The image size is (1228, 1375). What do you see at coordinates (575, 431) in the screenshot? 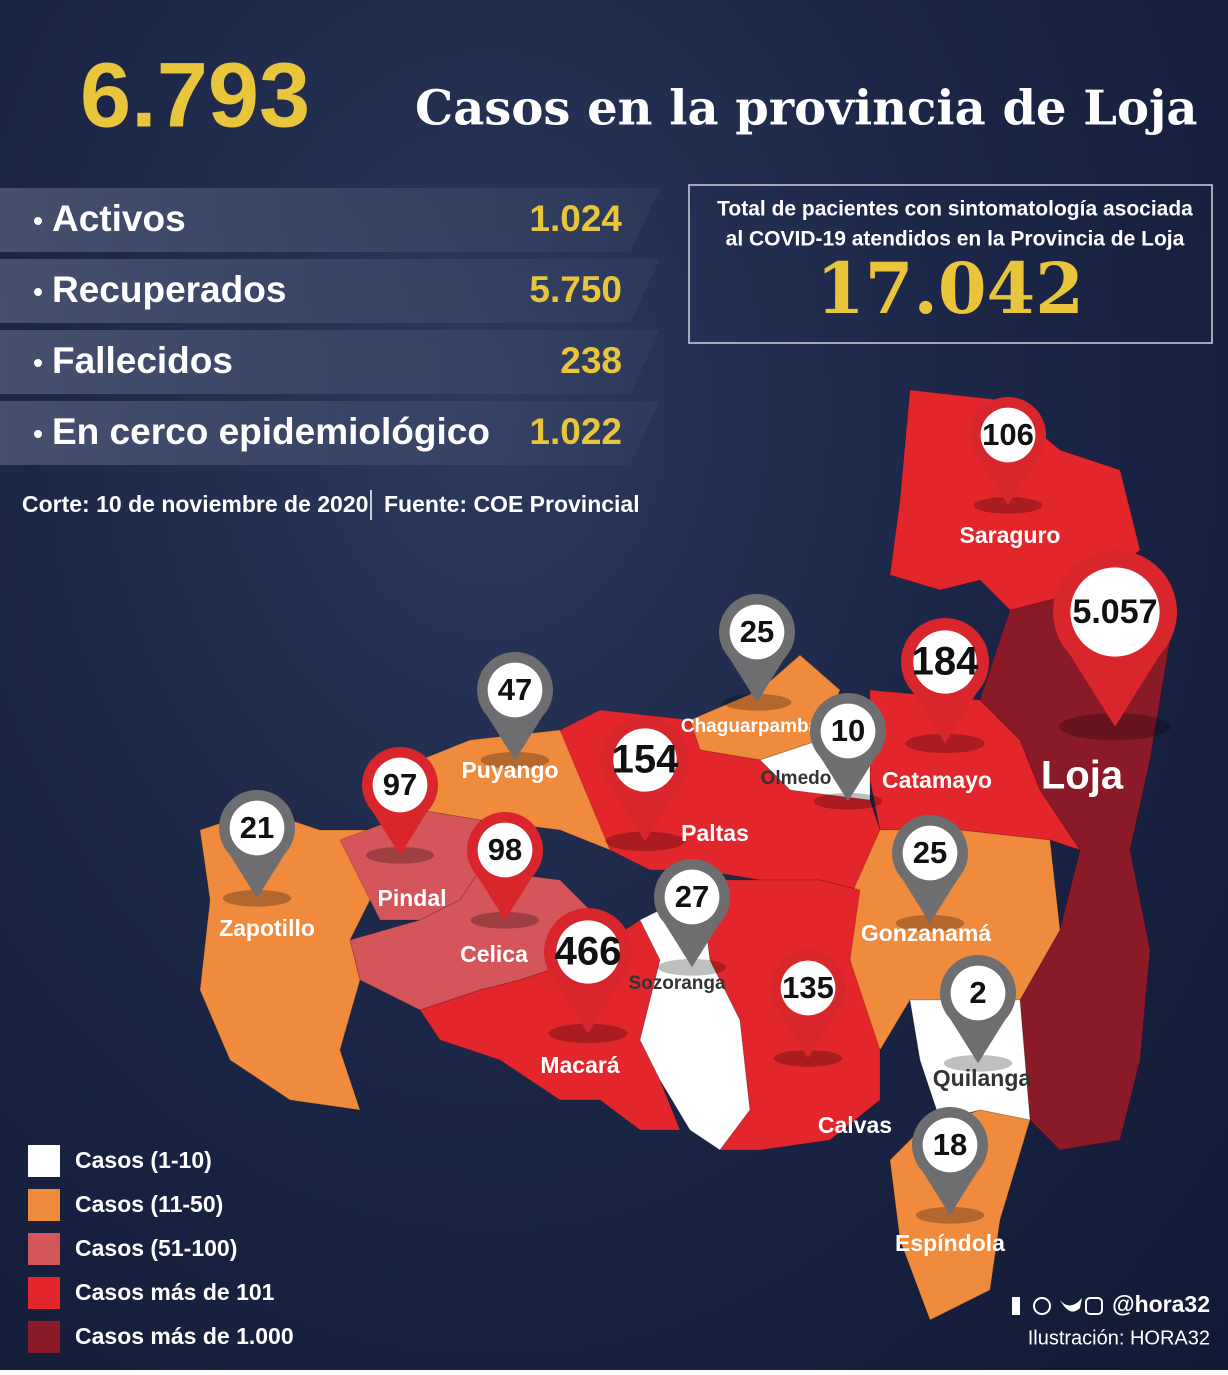
I see `stat-value: 1.022` at bounding box center [575, 431].